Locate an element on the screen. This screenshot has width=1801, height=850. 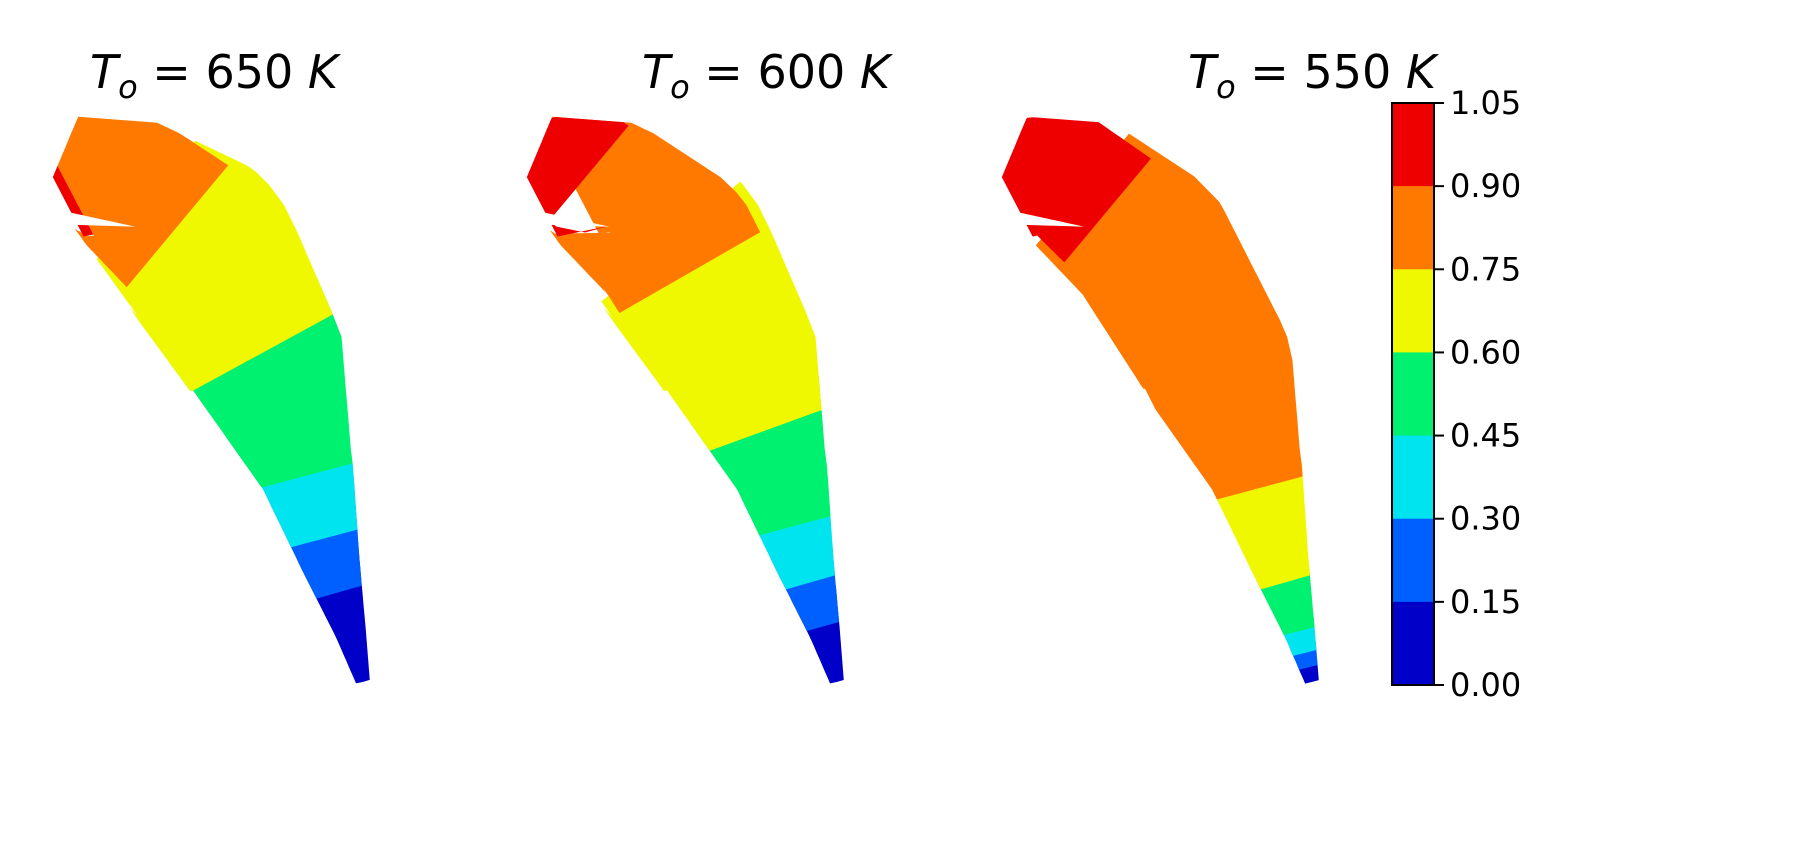
colorbar-frame is located at coordinates (1413, 394).